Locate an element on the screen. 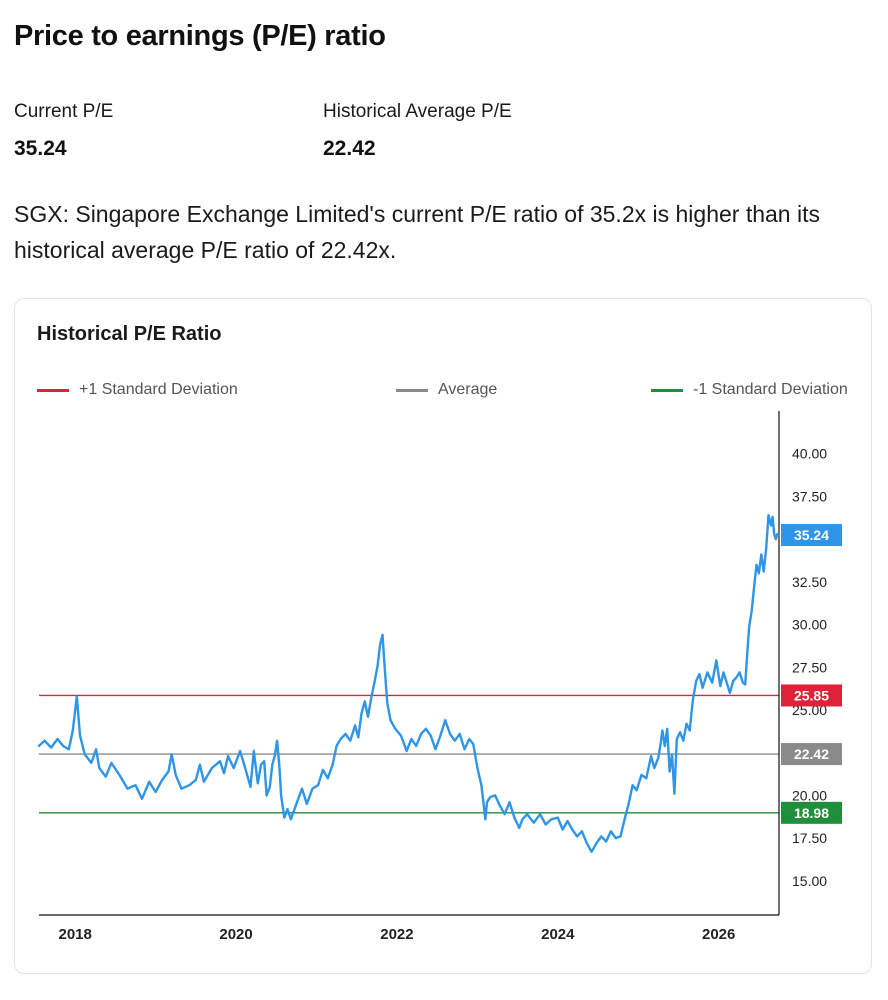  historical-average-pe-value: 22.42 is located at coordinates (349, 148).